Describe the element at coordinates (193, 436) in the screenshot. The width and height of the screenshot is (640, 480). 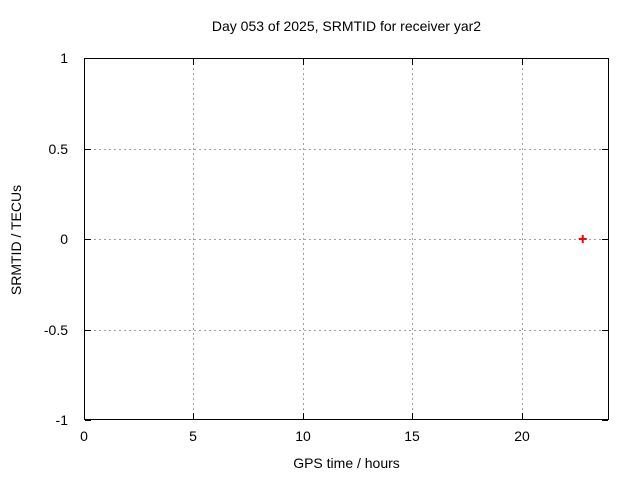
I see `x-tick-label: 5` at that location.